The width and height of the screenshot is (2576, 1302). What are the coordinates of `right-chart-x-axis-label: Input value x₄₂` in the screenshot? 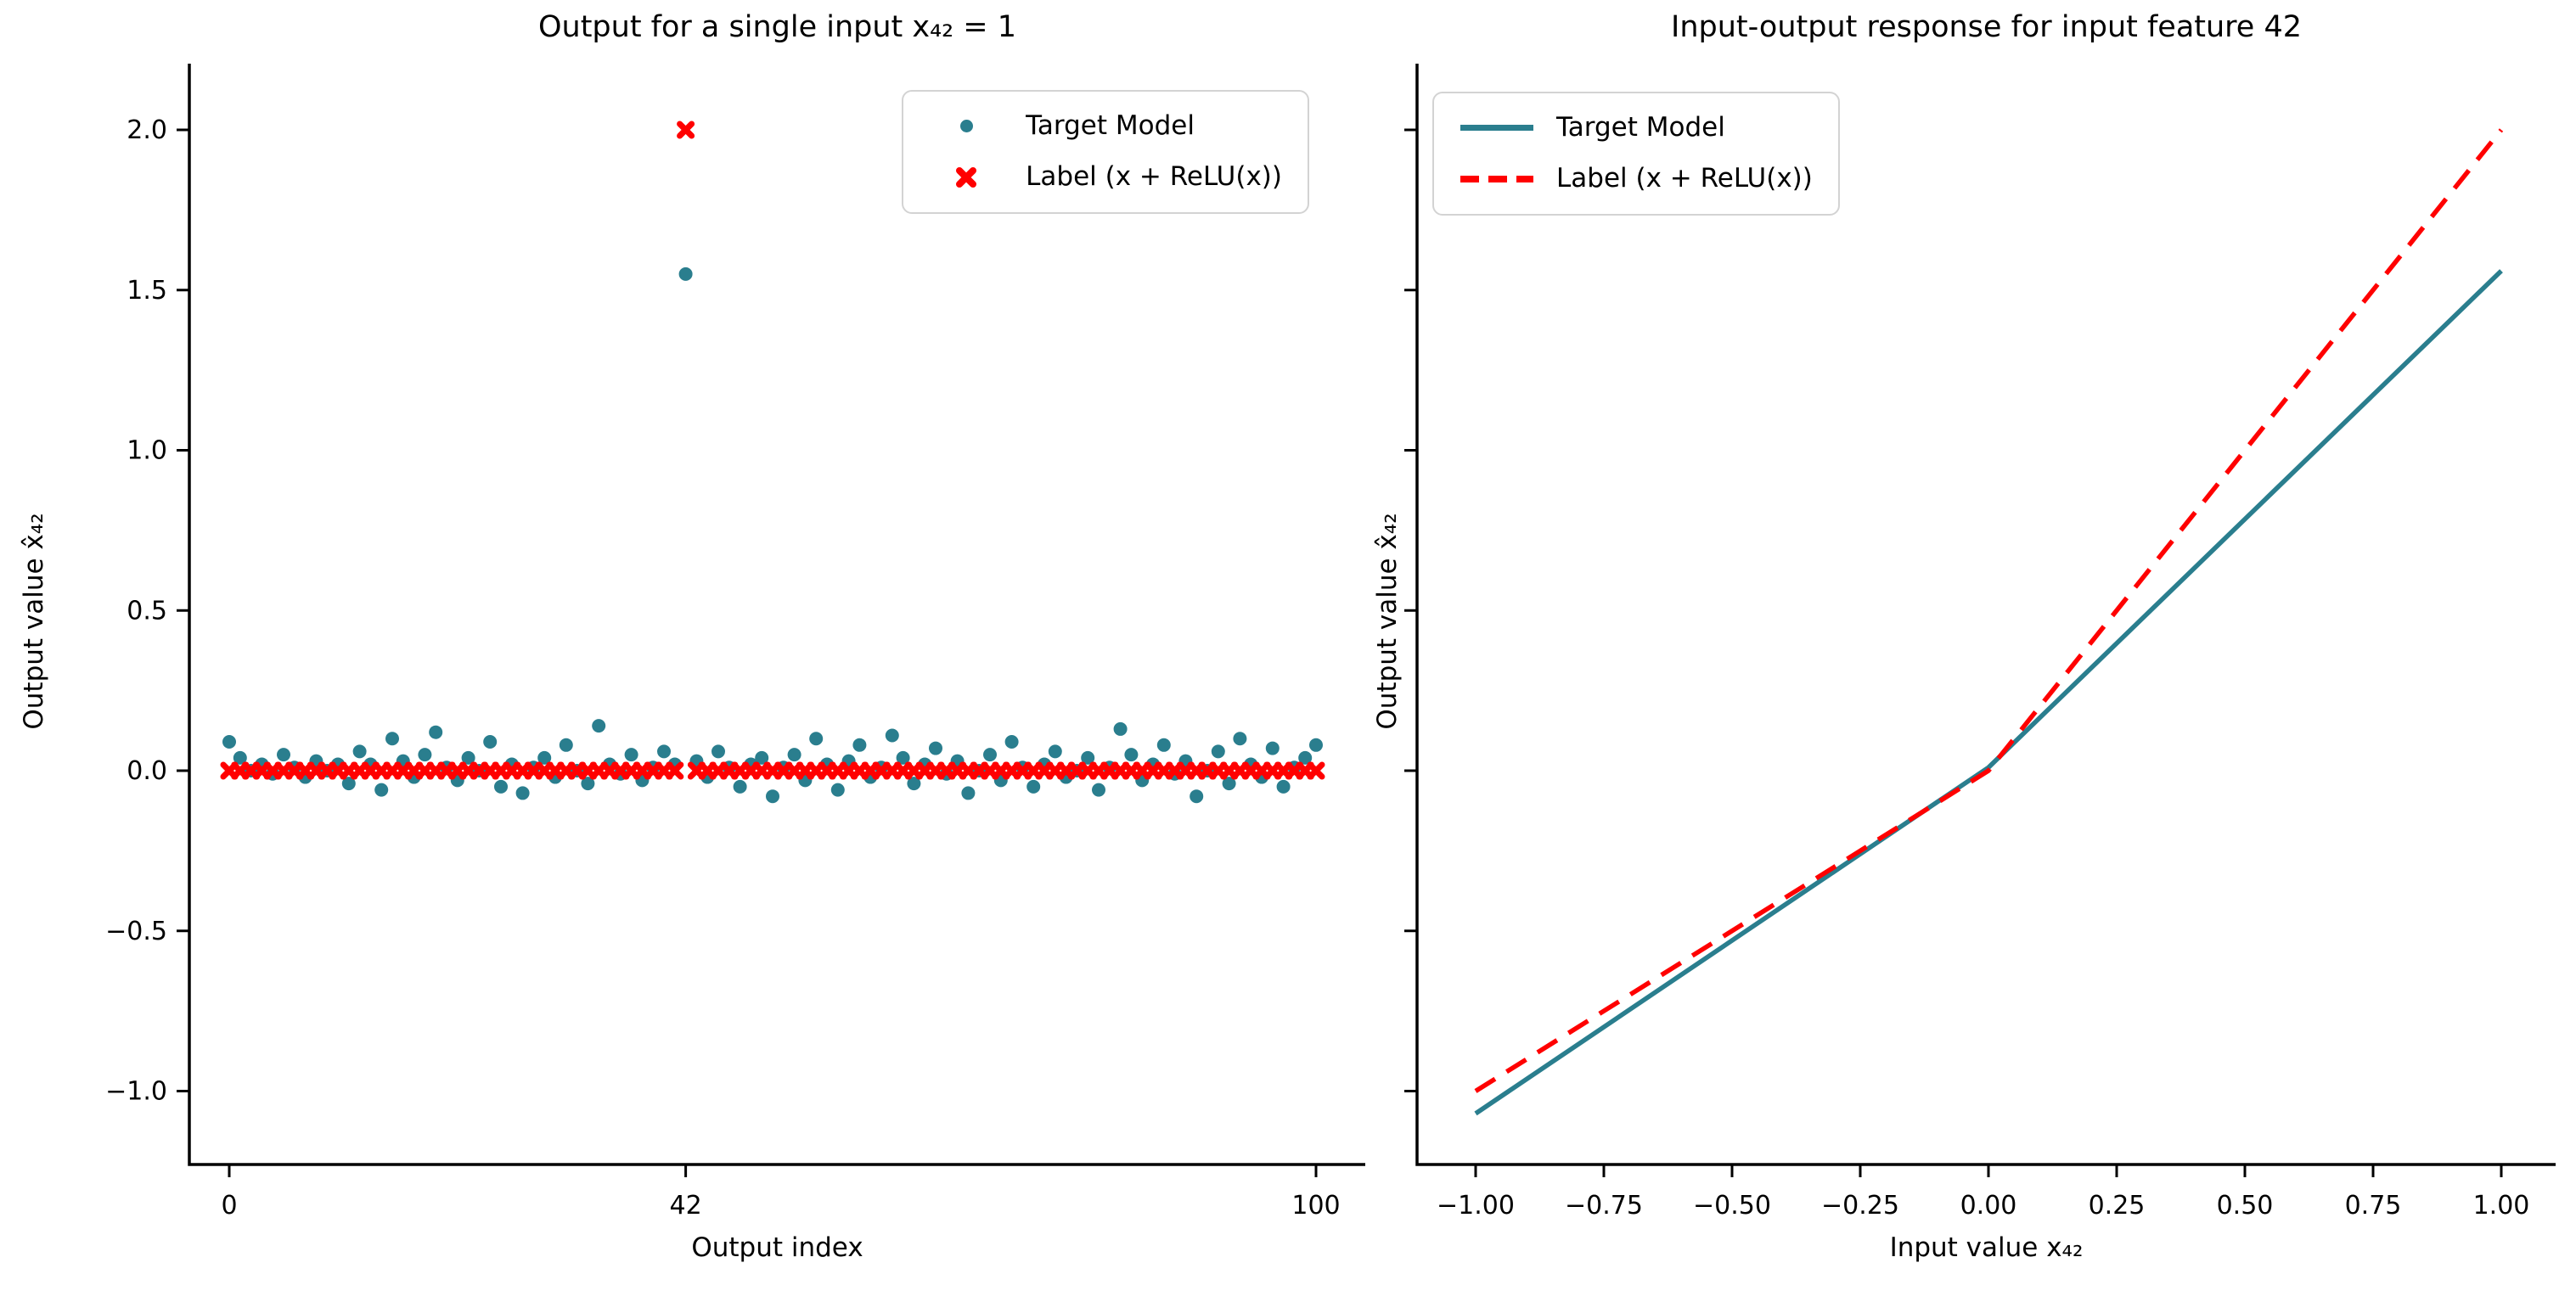 It's located at (1986, 1247).